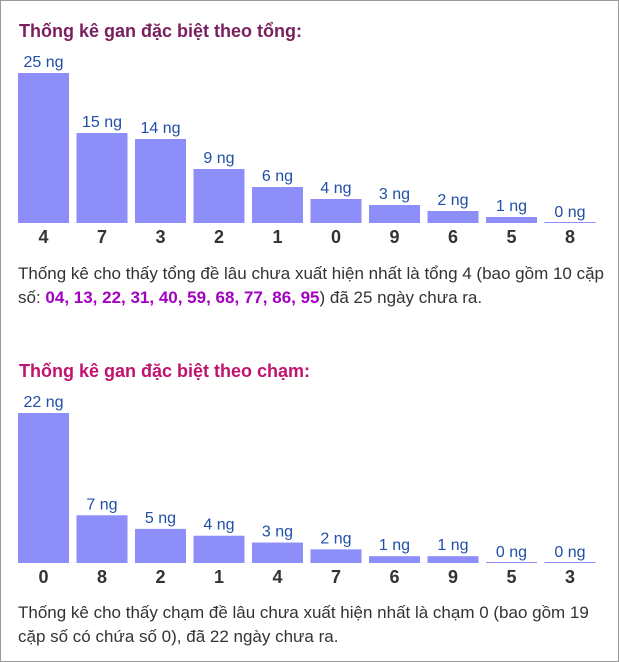 This screenshot has width=619, height=662. I want to click on value-label-4: 3 ng, so click(277, 532).